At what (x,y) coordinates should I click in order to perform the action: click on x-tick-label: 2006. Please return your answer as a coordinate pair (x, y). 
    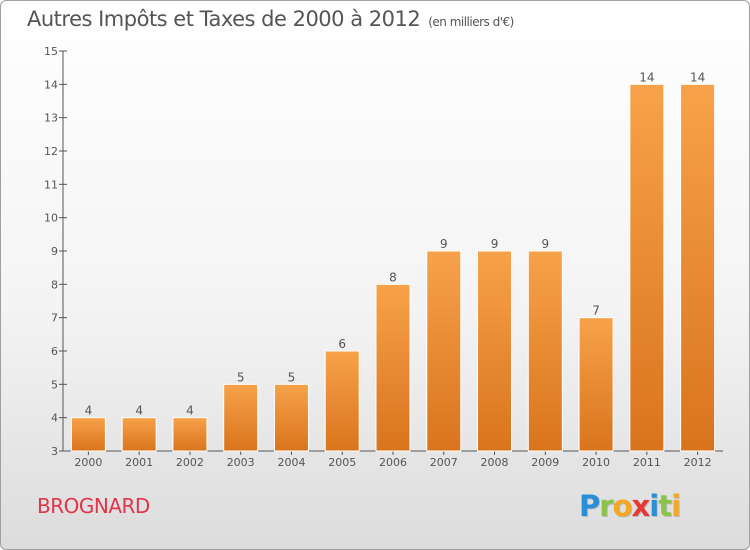
    Looking at the image, I should click on (393, 462).